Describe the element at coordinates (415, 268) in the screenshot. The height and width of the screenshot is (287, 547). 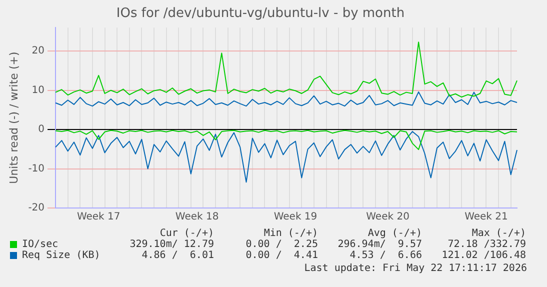
I see `text: Last update: Fri May 22 17:11:17 2026` at that location.